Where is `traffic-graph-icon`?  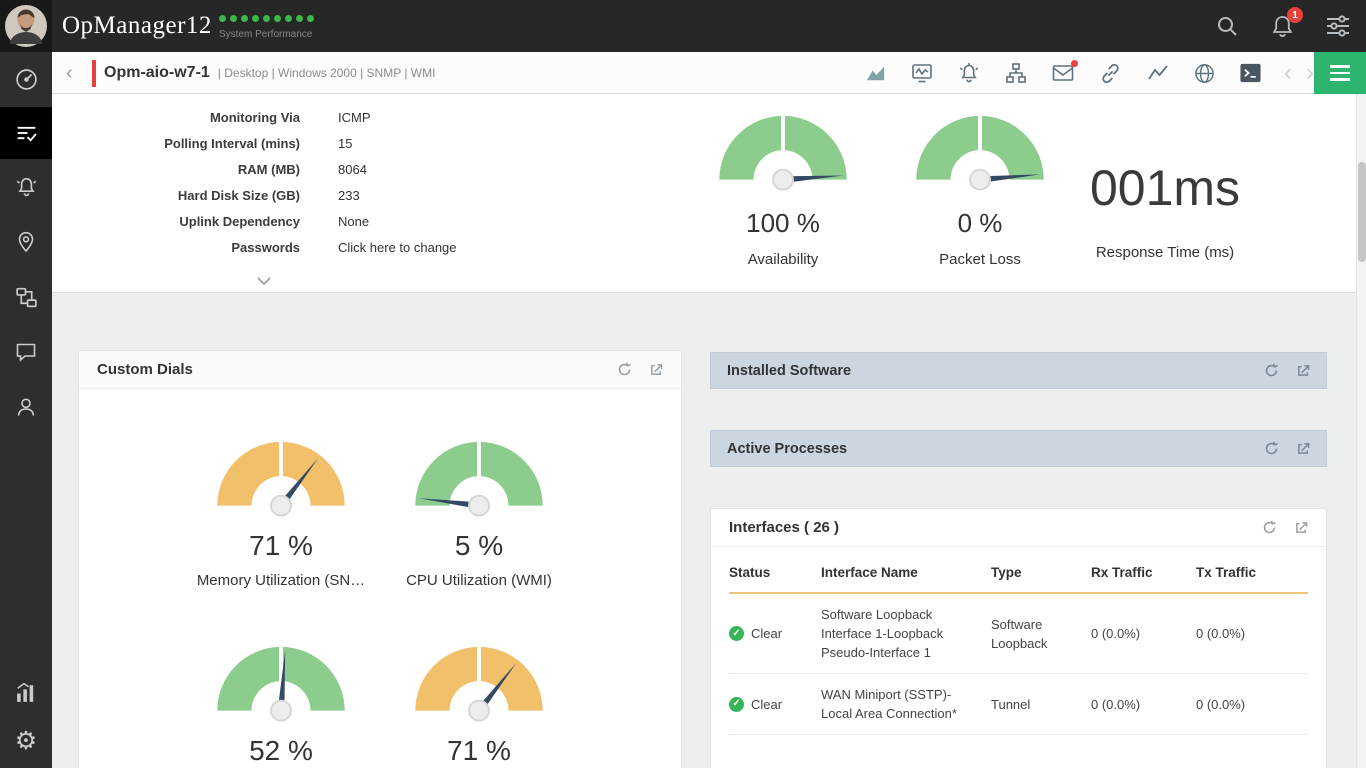 traffic-graph-icon is located at coordinates (1158, 73).